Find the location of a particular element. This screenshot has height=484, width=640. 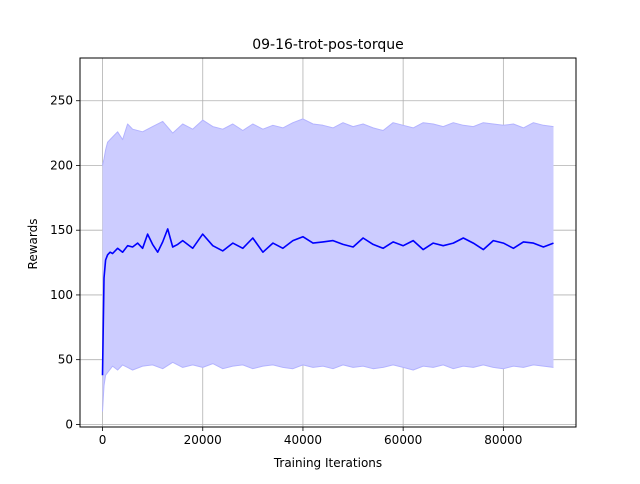

chart-title: 09-16-trot-pos-torque is located at coordinates (328, 45).